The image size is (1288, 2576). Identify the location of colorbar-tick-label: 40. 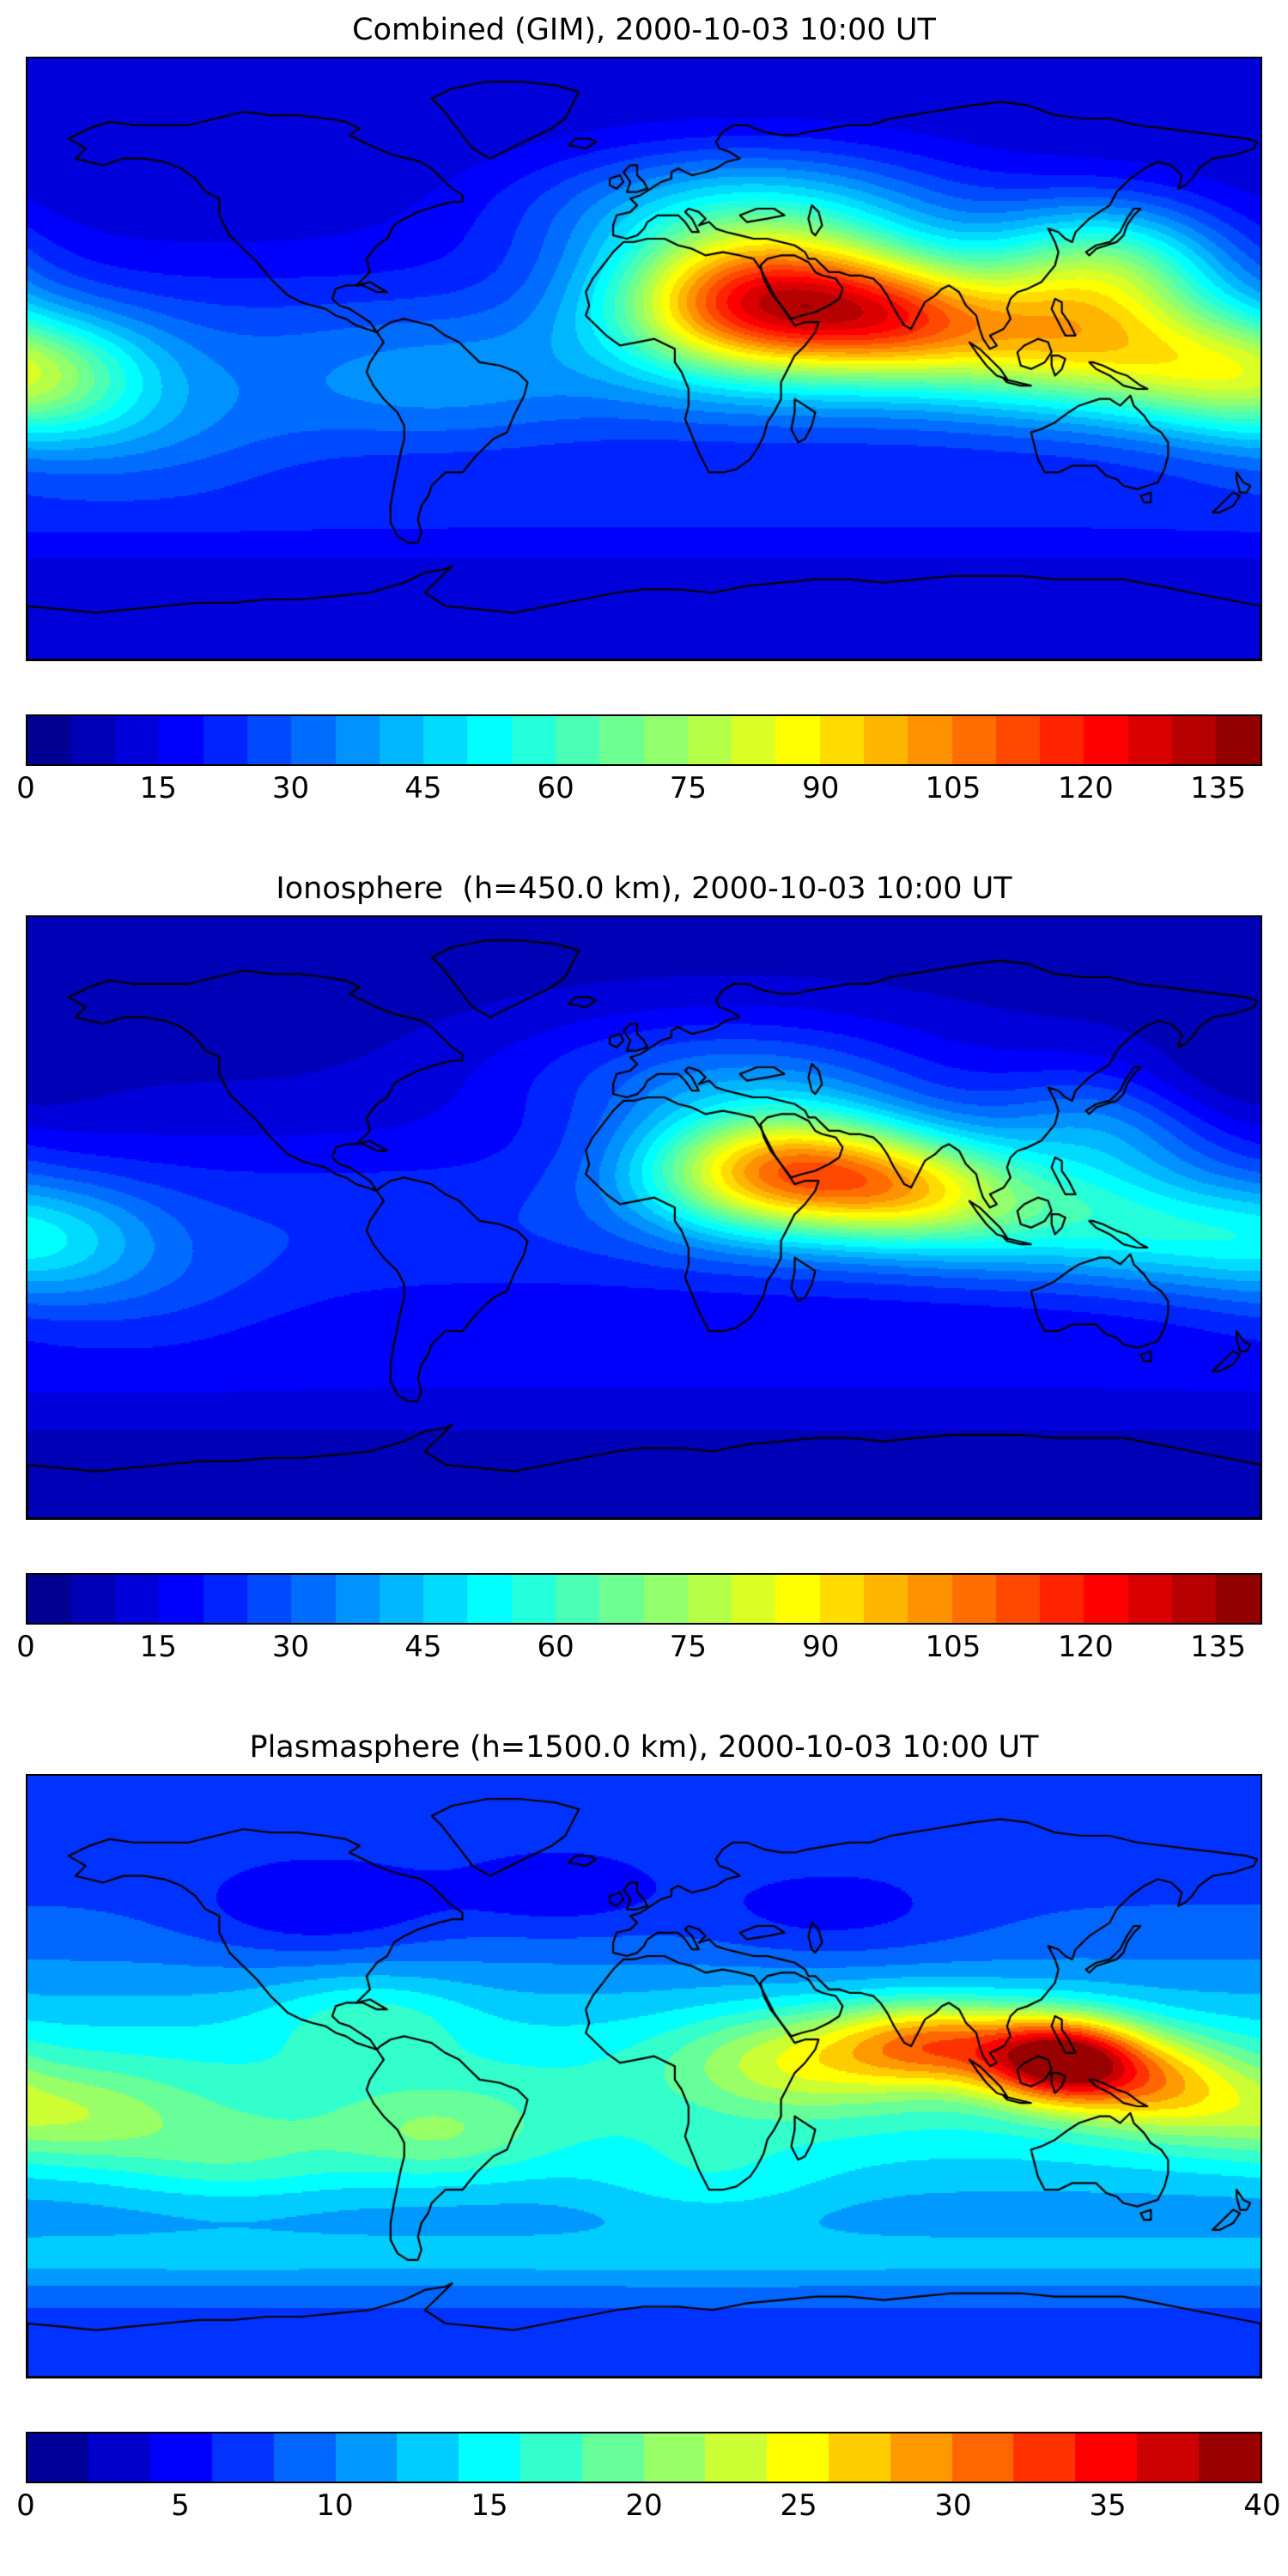
(1262, 2506).